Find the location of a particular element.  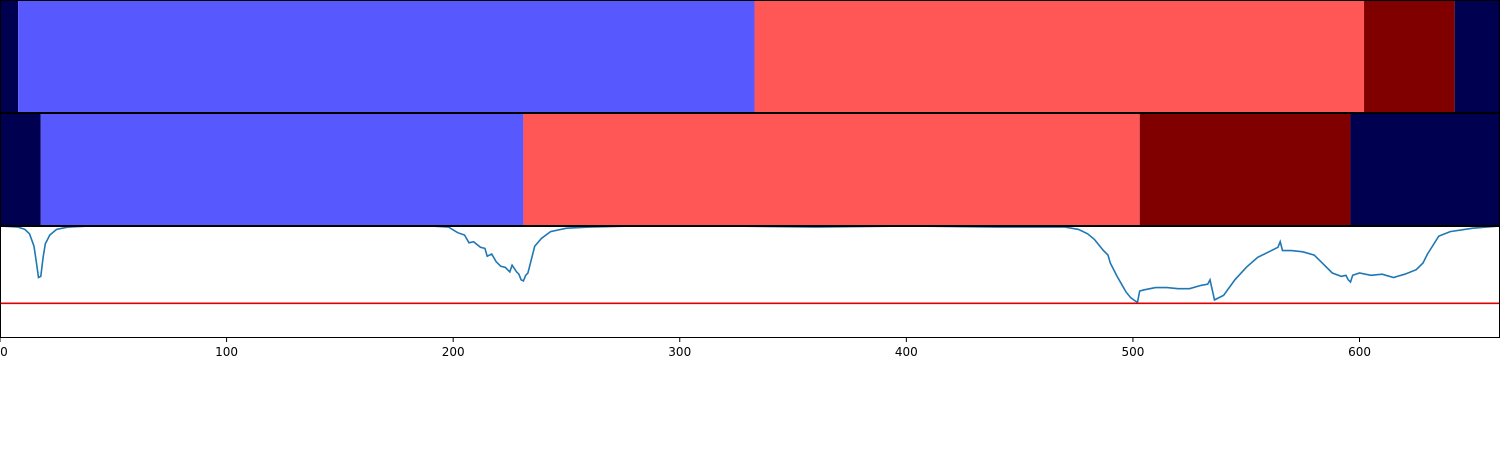

x-tick-label-300: 300 is located at coordinates (679, 352).